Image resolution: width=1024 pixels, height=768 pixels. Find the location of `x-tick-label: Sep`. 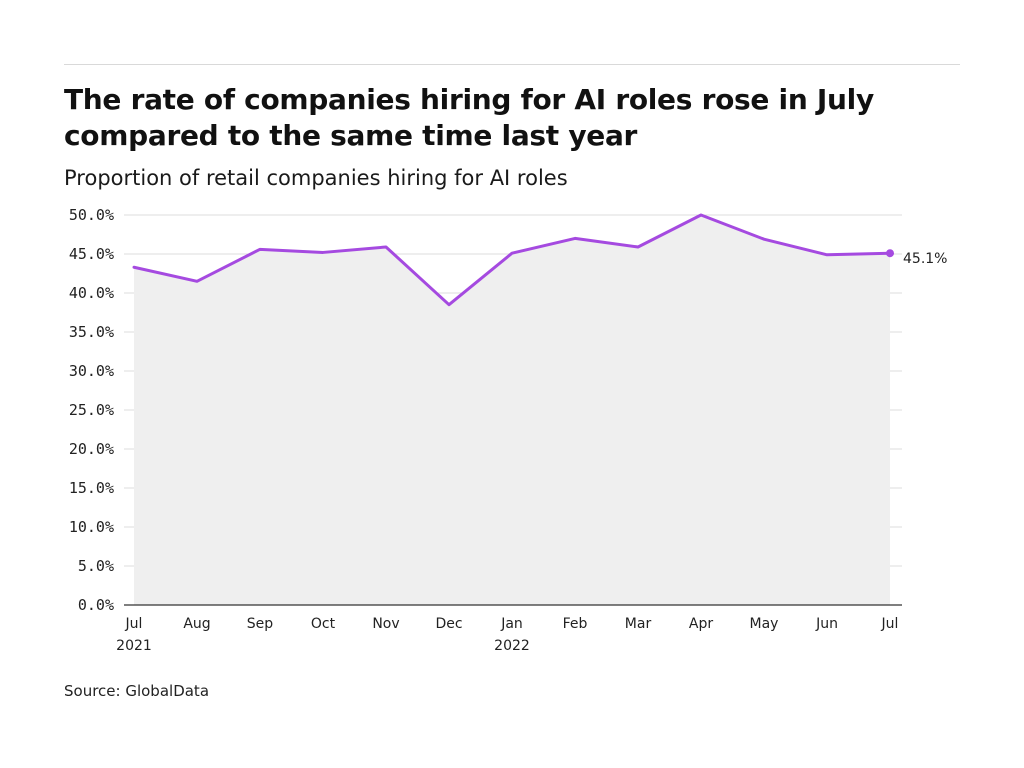

x-tick-label: Sep is located at coordinates (260, 624).